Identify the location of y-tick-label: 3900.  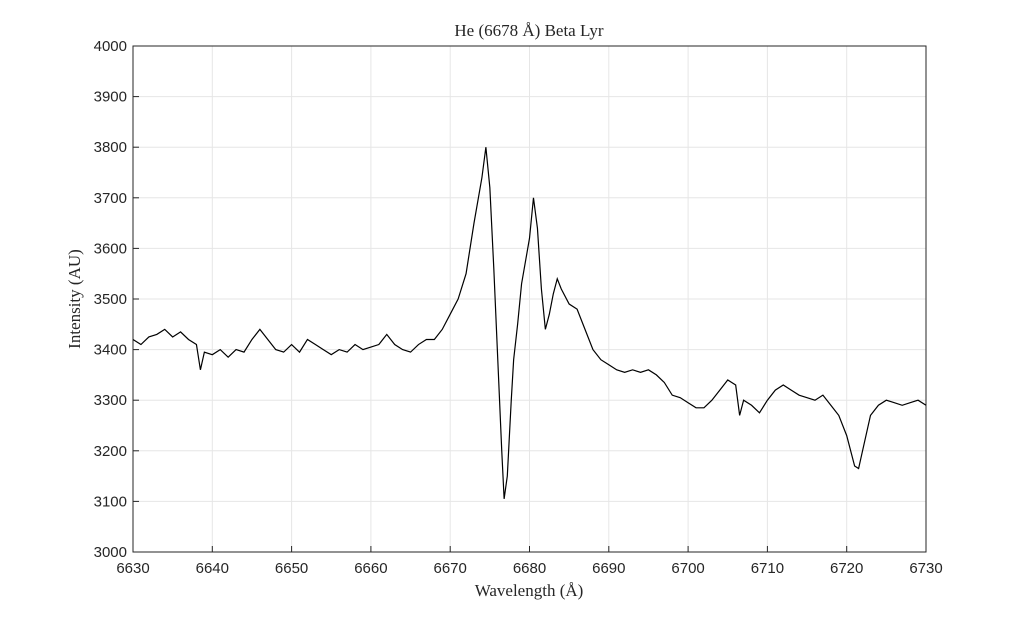
(110, 97).